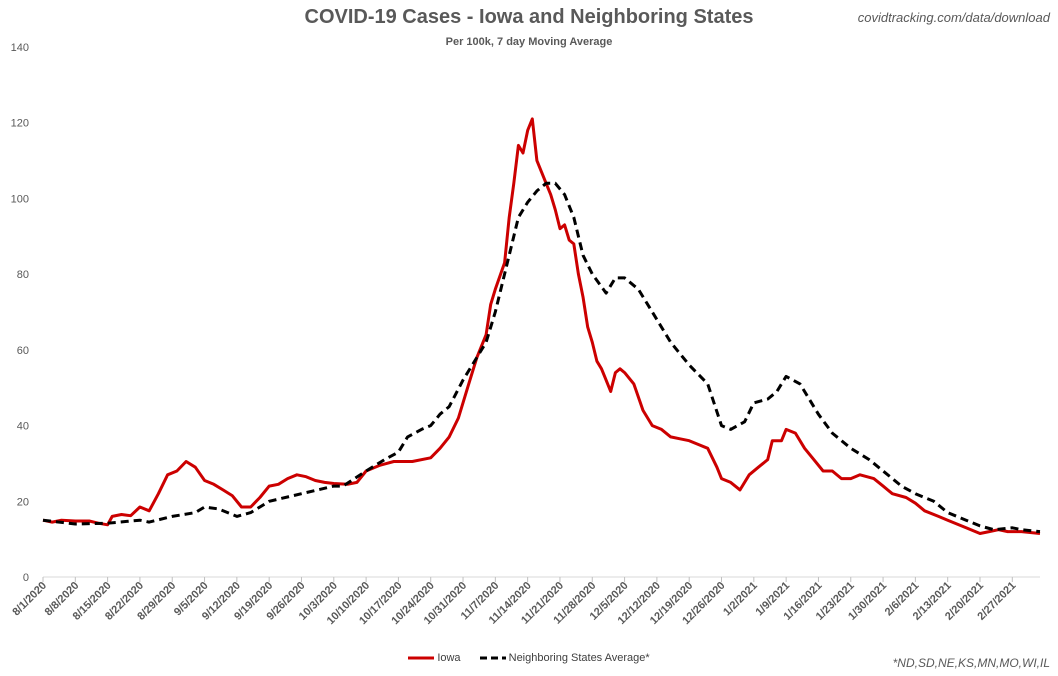 The height and width of the screenshot is (676, 1058). I want to click on y-tick-label: 140, so click(20, 48).